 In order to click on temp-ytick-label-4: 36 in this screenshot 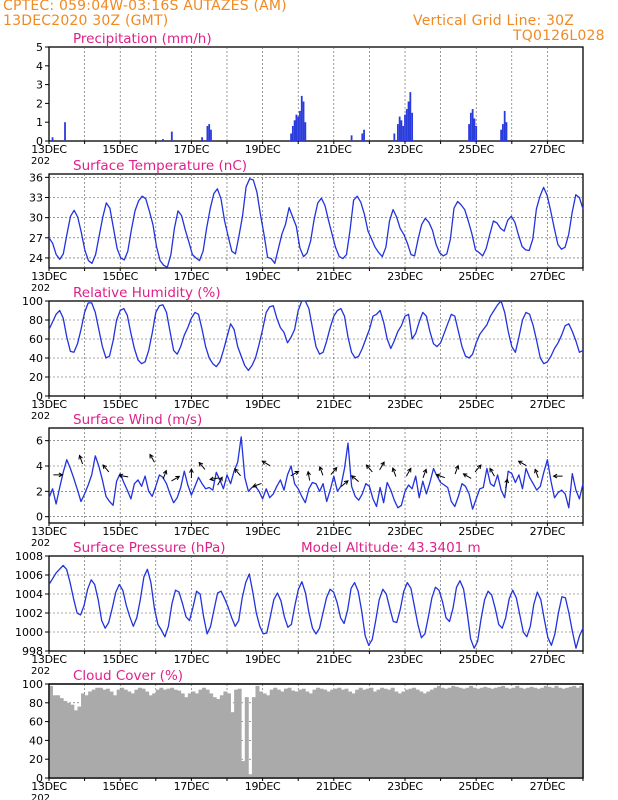, I will do `click(36, 177)`.